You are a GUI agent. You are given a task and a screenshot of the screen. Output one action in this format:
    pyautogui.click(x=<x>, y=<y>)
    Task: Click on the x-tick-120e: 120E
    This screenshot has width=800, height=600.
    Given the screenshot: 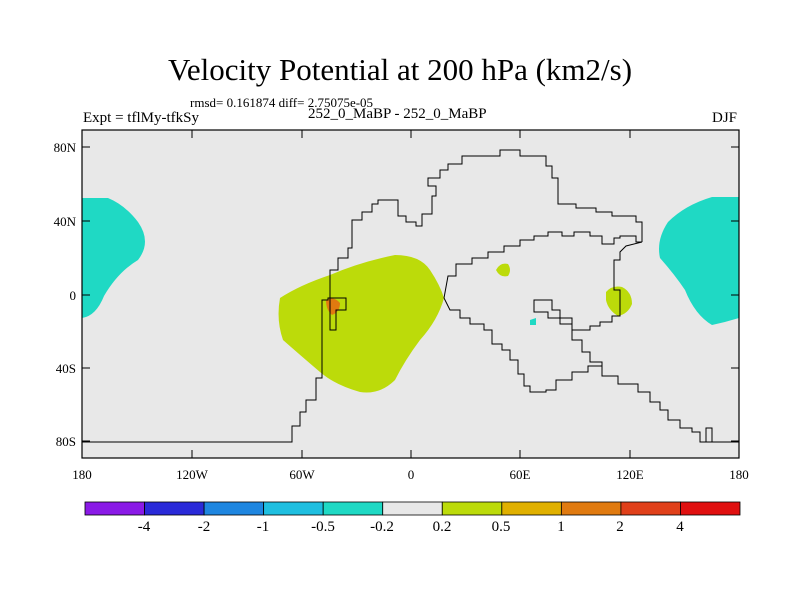 What is the action you would take?
    pyautogui.click(x=630, y=474)
    